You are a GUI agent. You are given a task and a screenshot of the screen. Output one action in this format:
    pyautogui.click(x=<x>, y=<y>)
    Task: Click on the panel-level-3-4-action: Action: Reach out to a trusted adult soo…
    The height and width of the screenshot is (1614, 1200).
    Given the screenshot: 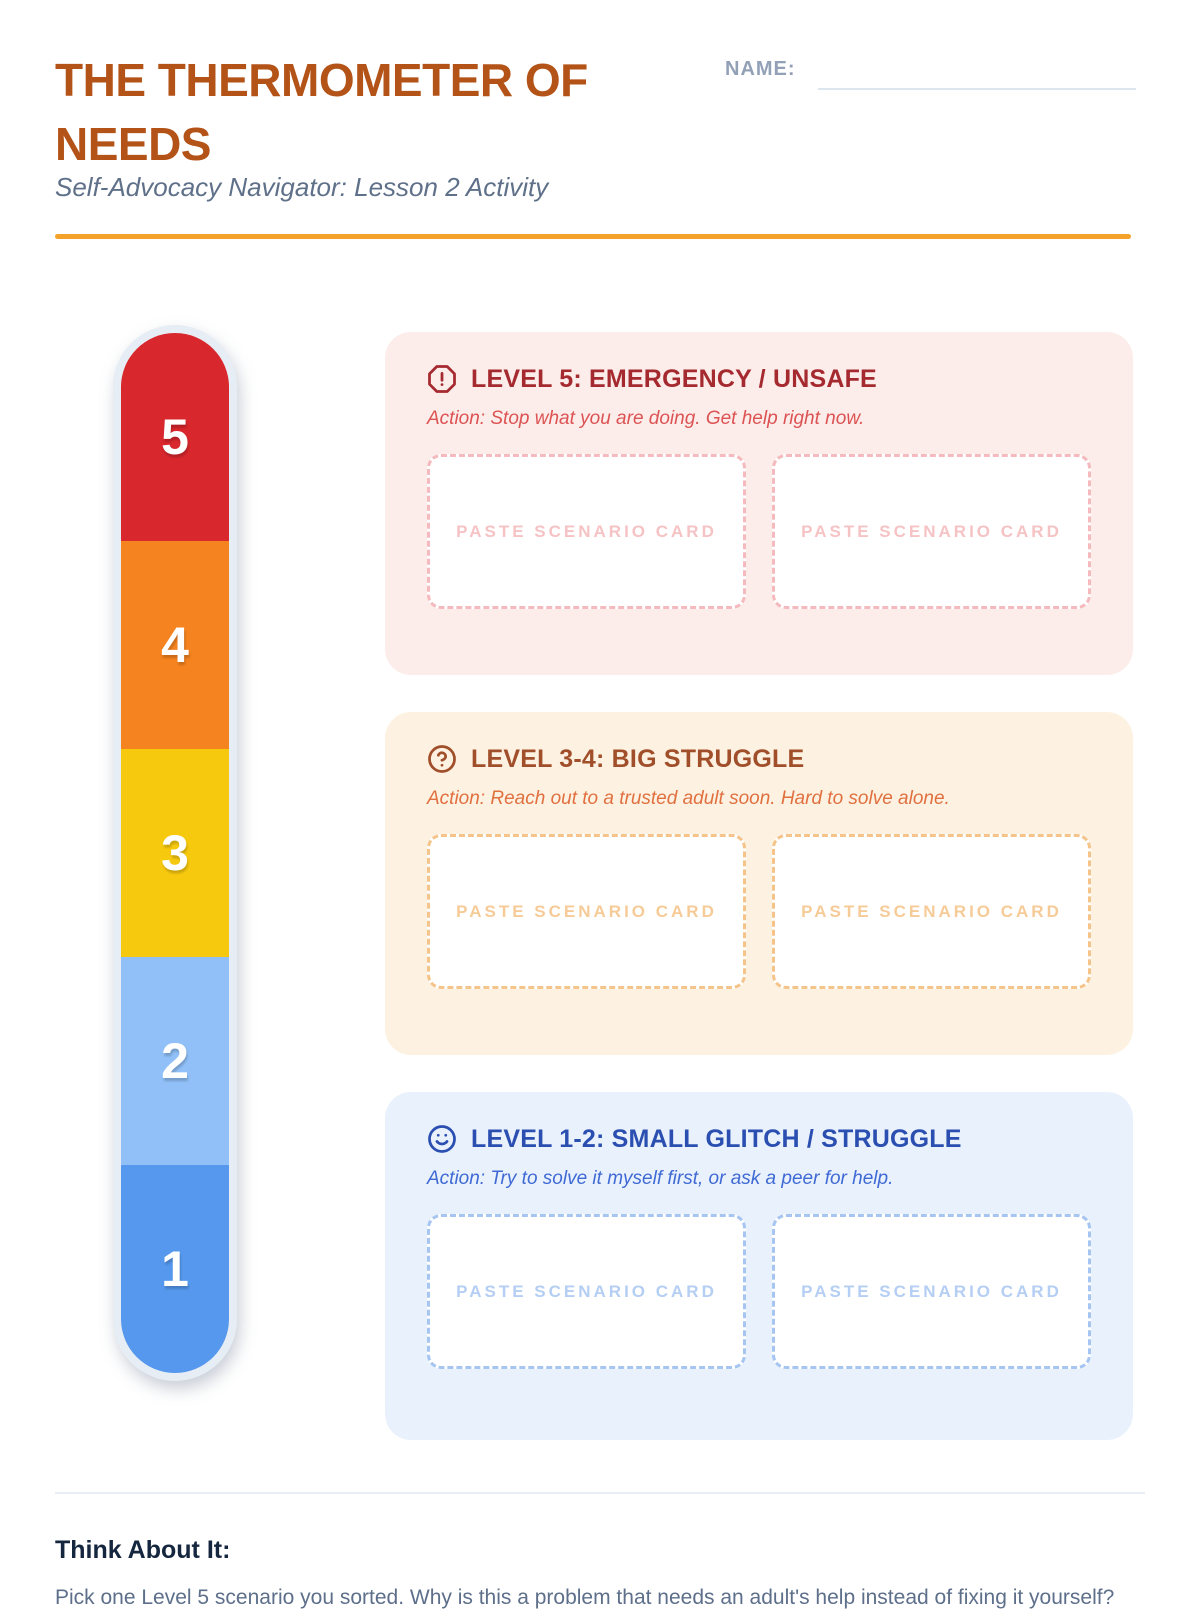 What is the action you would take?
    pyautogui.click(x=688, y=798)
    